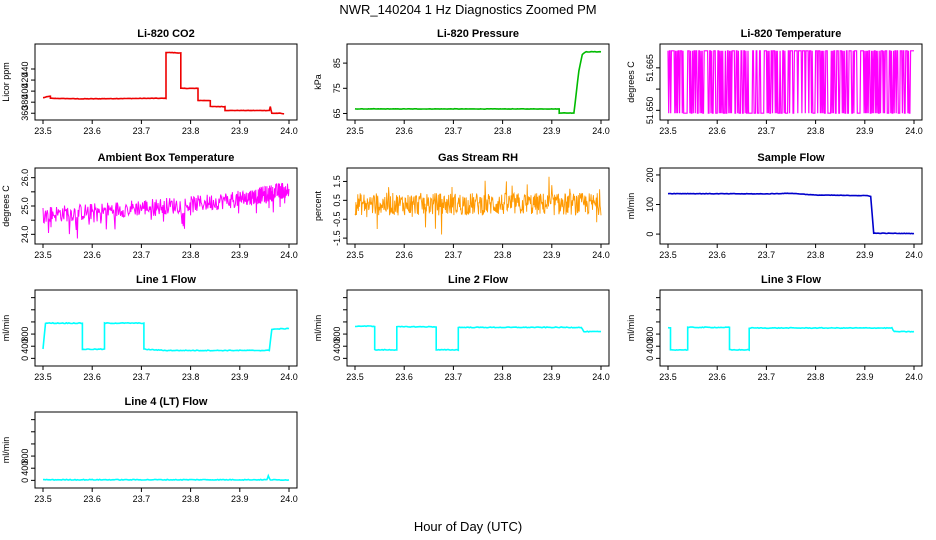  Describe the element at coordinates (337, 113) in the screenshot. I see `y-tick-label: 65` at that location.